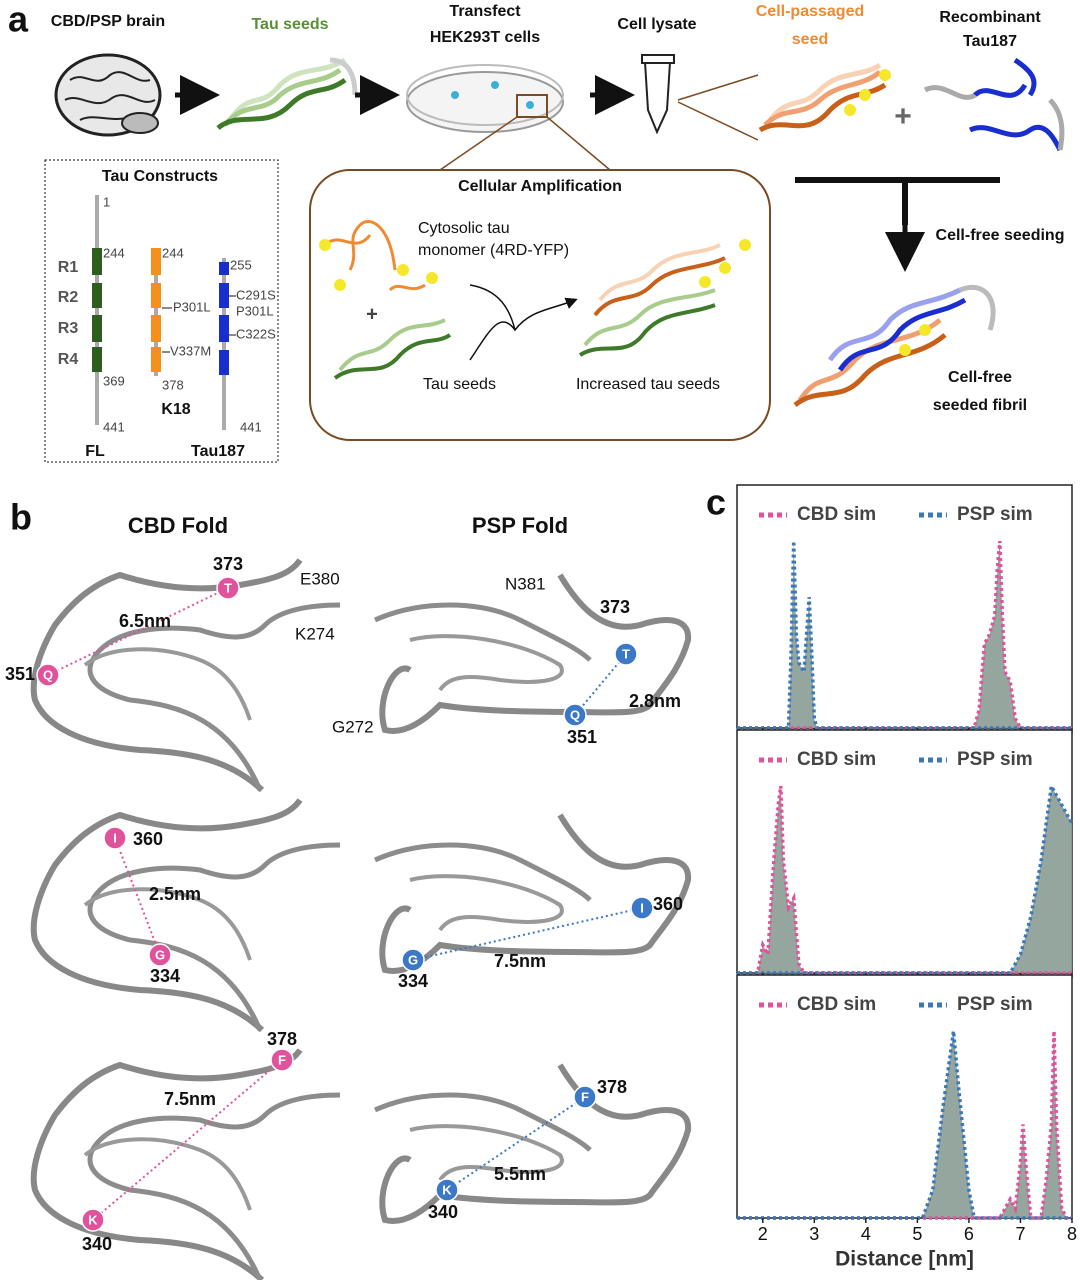 This screenshot has width=1080, height=1280. What do you see at coordinates (1000, 235) in the screenshot?
I see `step-label: Cell-free seeding` at bounding box center [1000, 235].